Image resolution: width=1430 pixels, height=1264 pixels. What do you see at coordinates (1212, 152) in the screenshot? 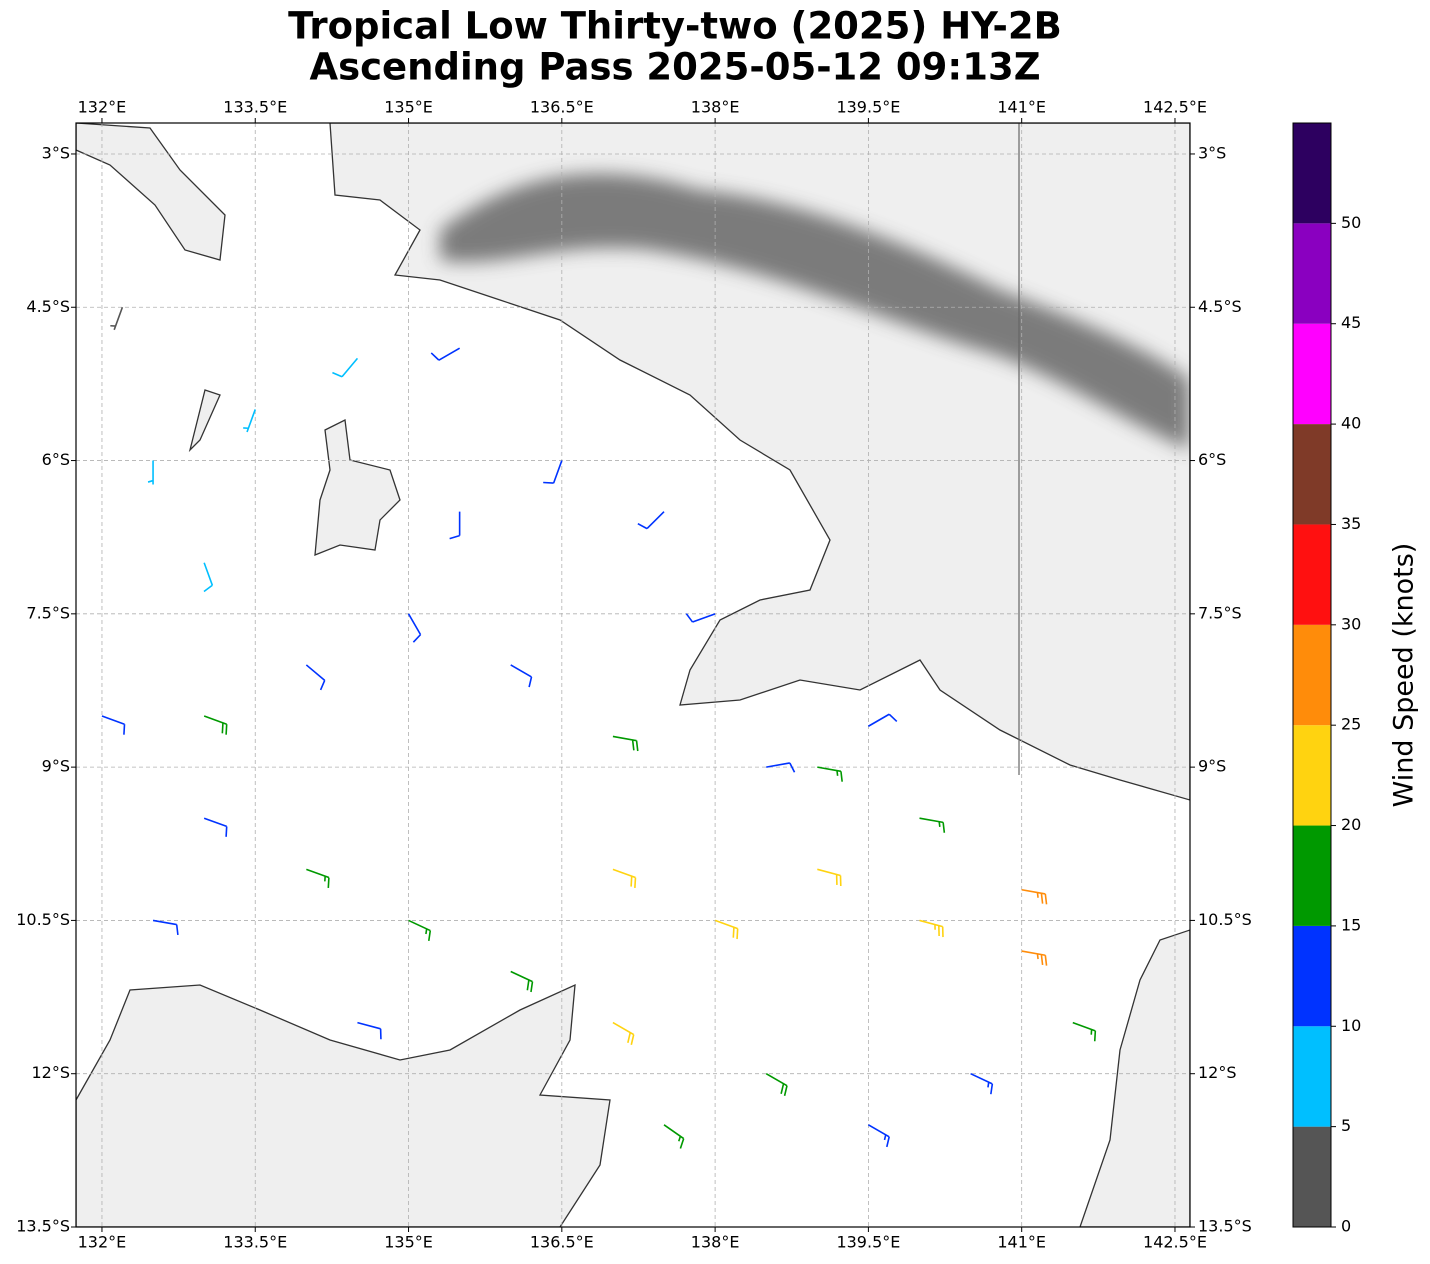
I see `y-tick-label: 3°S` at bounding box center [1212, 152].